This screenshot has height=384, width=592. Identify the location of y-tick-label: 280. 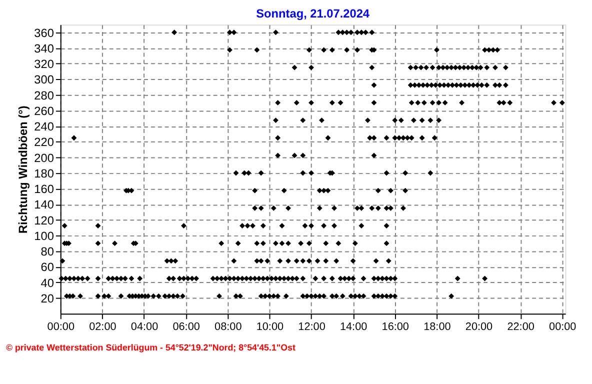
(44, 95).